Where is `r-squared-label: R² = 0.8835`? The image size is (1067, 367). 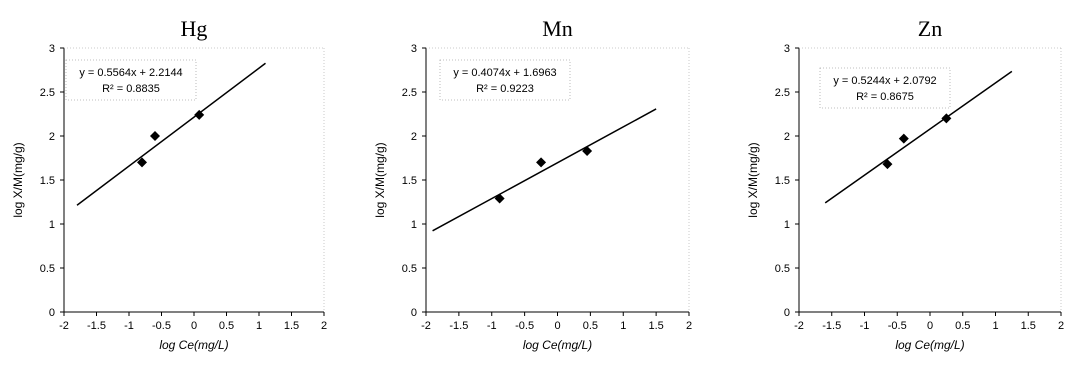
r-squared-label: R² = 0.8835 is located at coordinates (131, 89).